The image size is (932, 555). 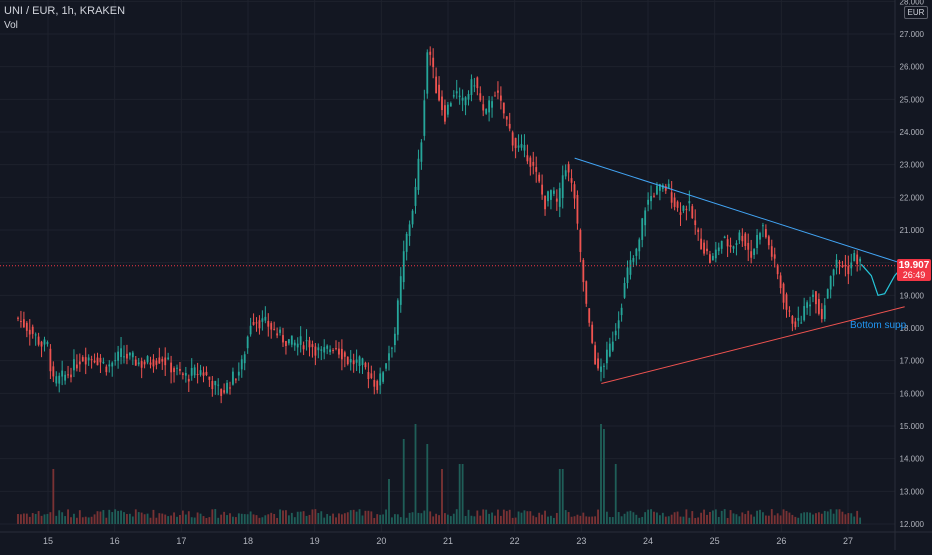 I want to click on symbol-title: UNI / EUR, 1h, KRAKEN, so click(x=65, y=11).